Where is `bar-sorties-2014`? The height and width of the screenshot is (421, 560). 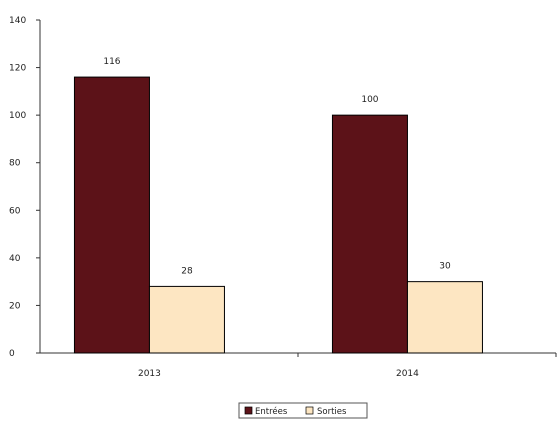
bar-sorties-2014 is located at coordinates (444, 317).